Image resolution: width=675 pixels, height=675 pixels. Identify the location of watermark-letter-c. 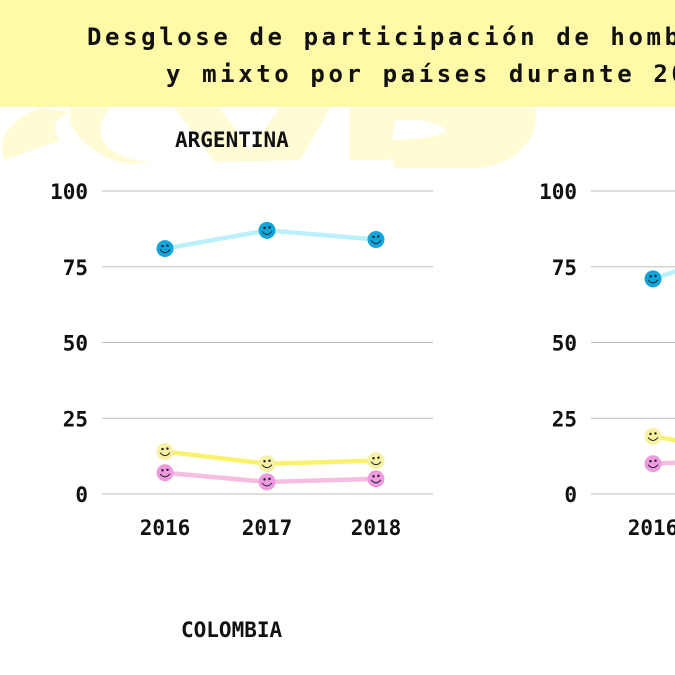
(35, 134).